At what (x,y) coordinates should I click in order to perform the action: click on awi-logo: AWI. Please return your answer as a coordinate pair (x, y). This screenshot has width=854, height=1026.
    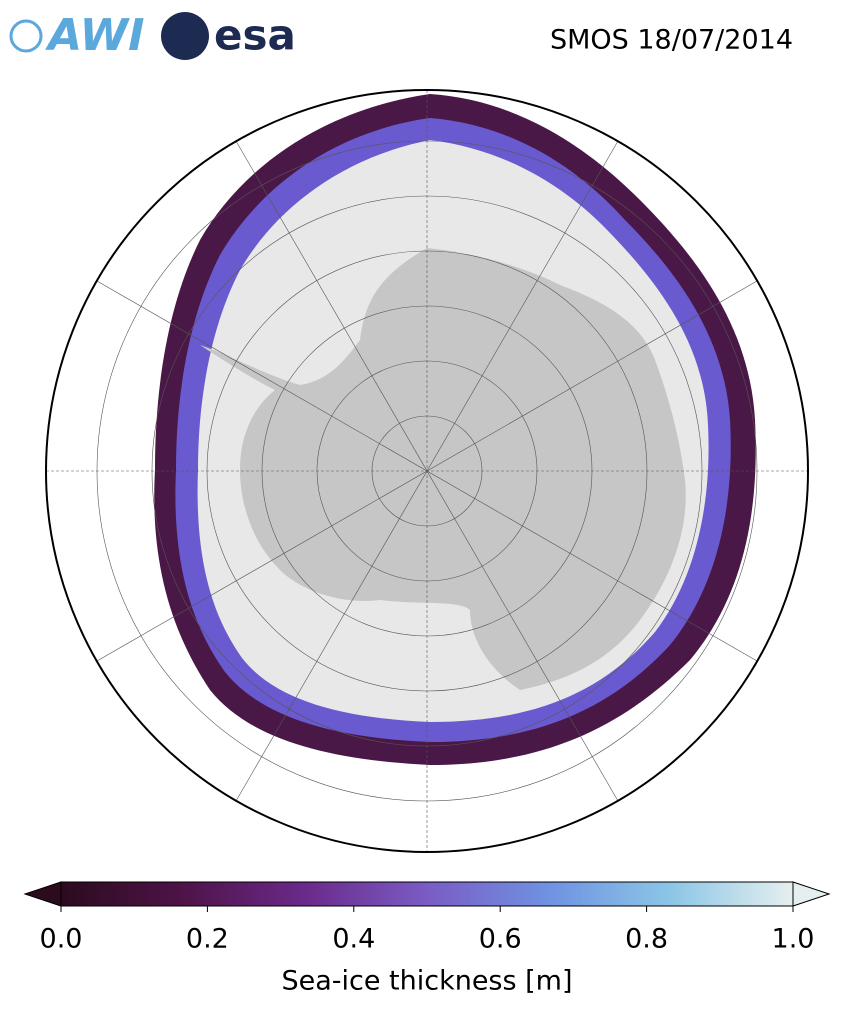
    Looking at the image, I should click on (95, 35).